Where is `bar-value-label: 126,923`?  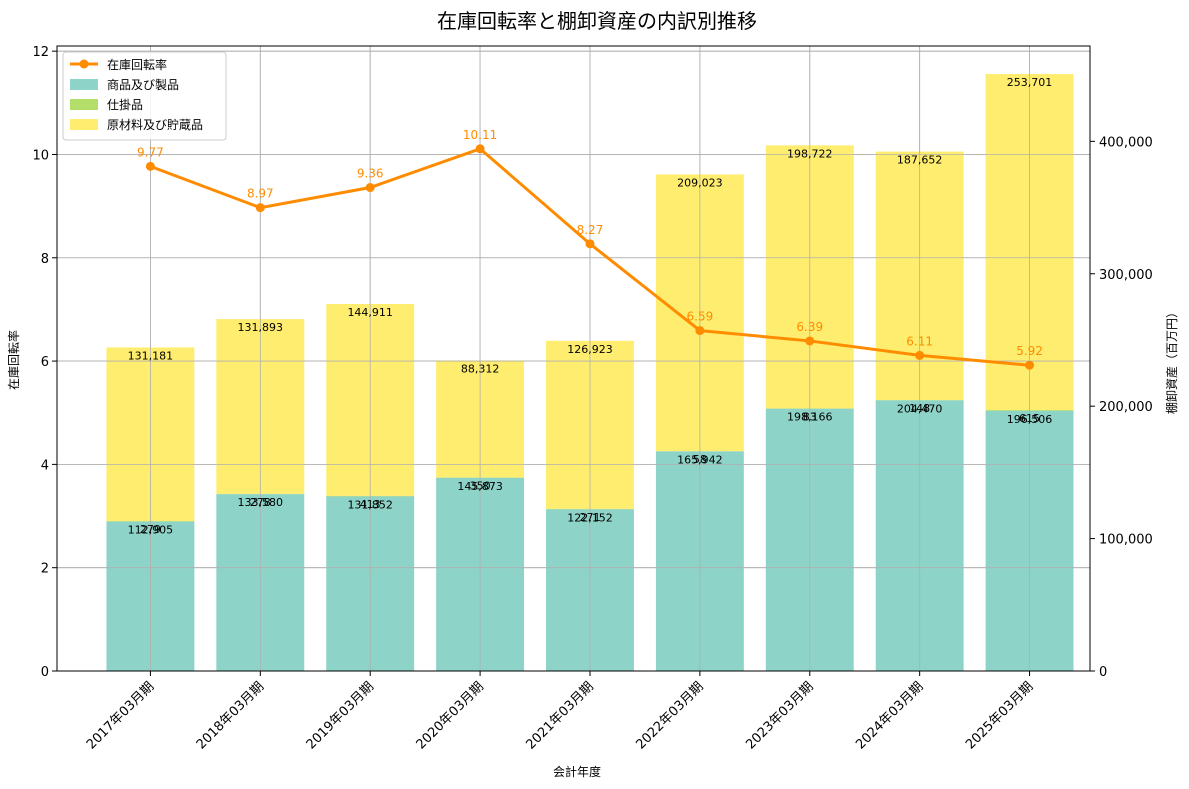 bar-value-label: 126,923 is located at coordinates (590, 349).